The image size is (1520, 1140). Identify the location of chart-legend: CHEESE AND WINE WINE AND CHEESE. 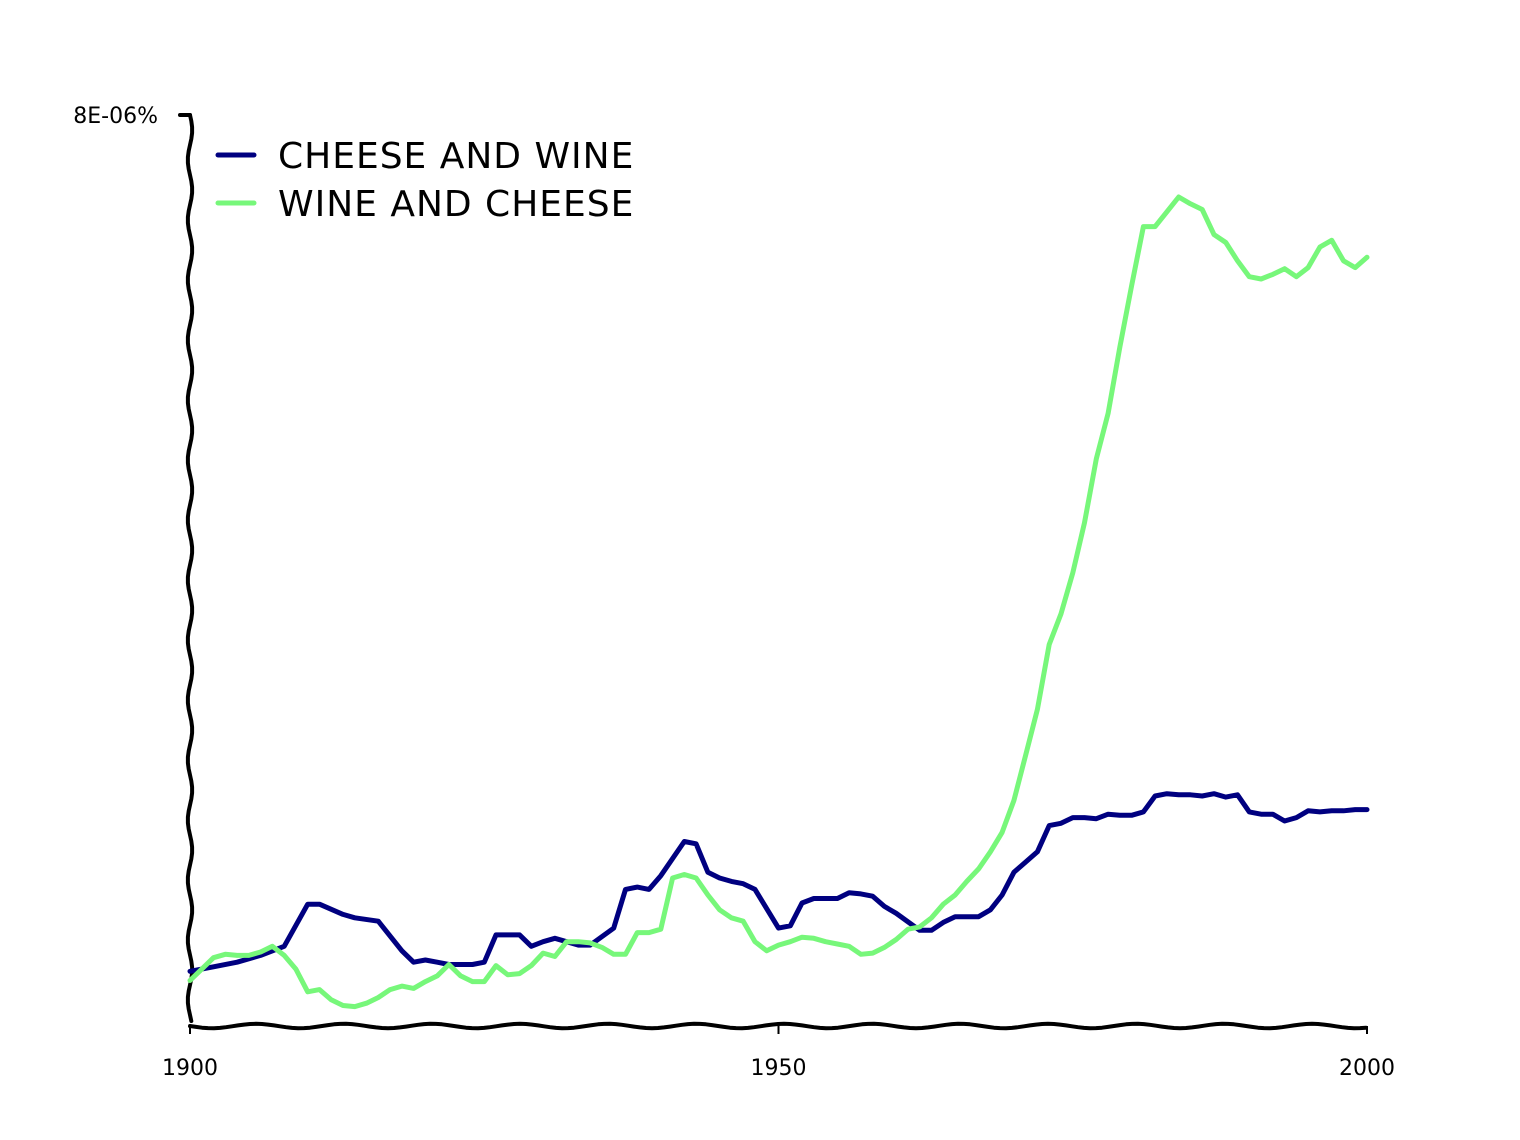
(424, 180).